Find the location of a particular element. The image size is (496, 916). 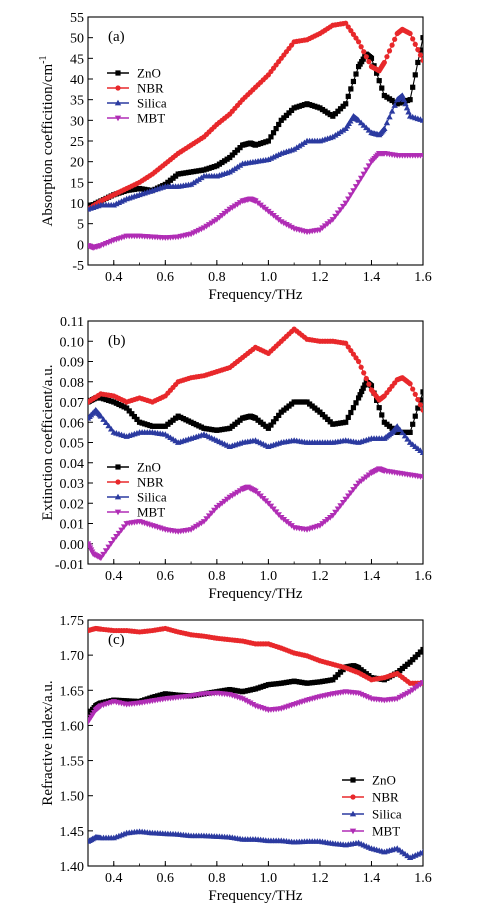

y-tick-label: 0.01 is located at coordinates (72, 525).